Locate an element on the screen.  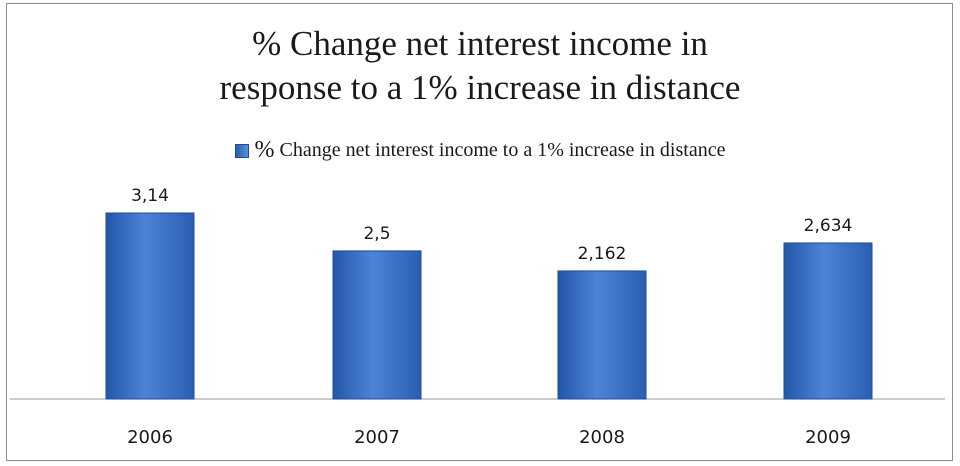
x-tick-label-2009: 2009 is located at coordinates (828, 437).